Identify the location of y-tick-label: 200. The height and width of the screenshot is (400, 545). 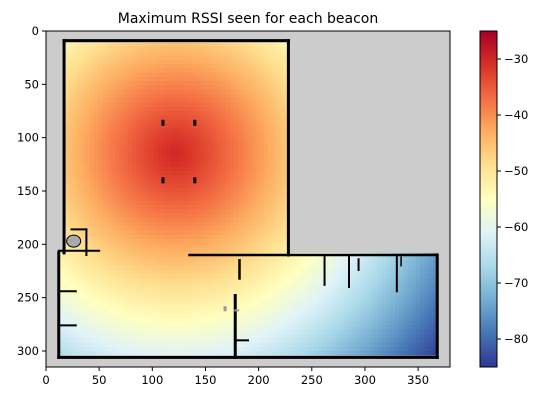
(28, 244).